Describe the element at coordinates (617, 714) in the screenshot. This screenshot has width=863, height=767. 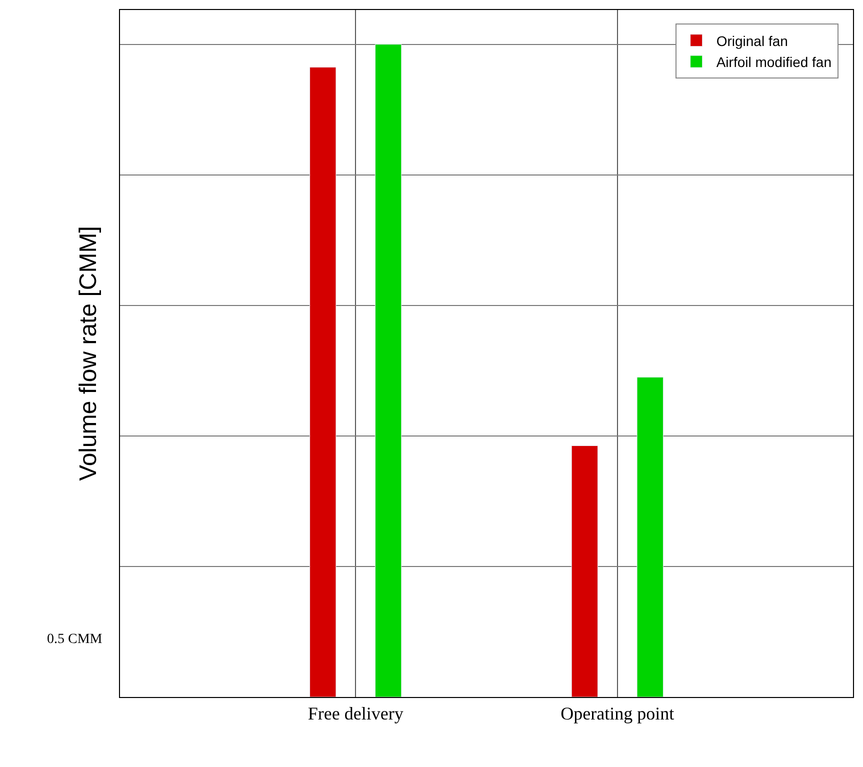
I see `x-tick-label: Operating point` at that location.